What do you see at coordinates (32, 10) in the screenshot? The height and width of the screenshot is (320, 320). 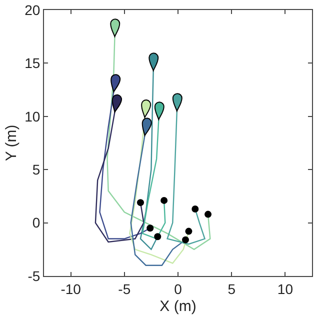 I see `y-tick-label: 20` at bounding box center [32, 10].